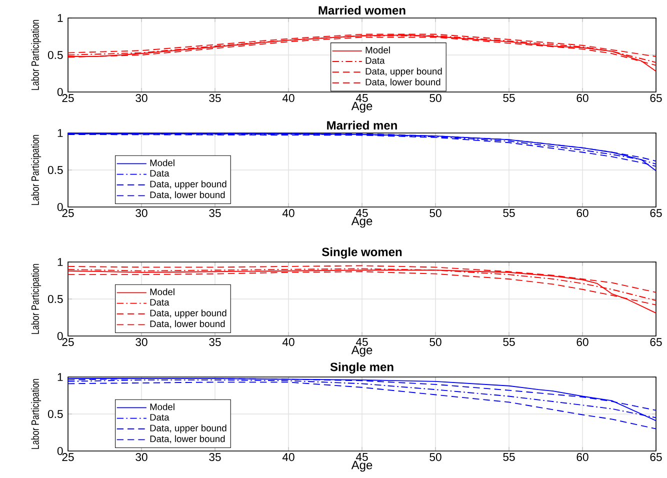  What do you see at coordinates (362, 125) in the screenshot?
I see `chart-title: Married men` at bounding box center [362, 125].